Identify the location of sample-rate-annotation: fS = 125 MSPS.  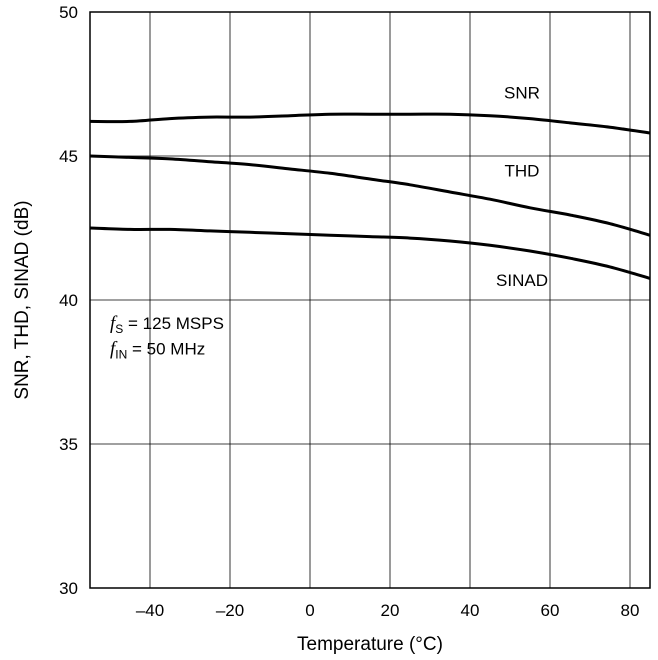
(167, 324).